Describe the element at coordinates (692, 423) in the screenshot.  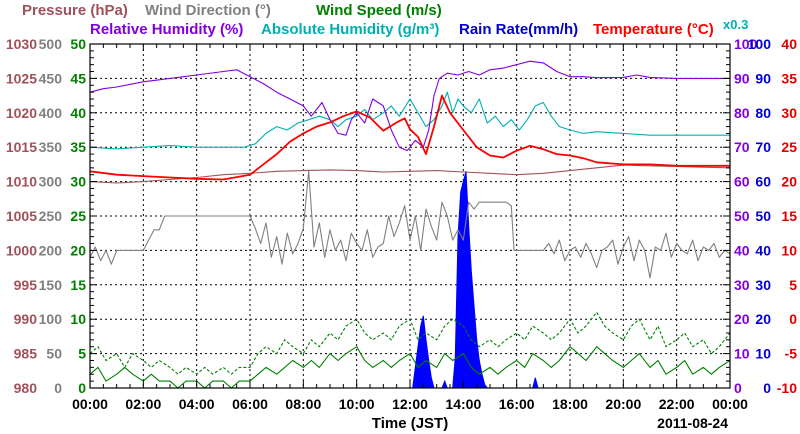
I see `date-label: 2011-08-24` at that location.